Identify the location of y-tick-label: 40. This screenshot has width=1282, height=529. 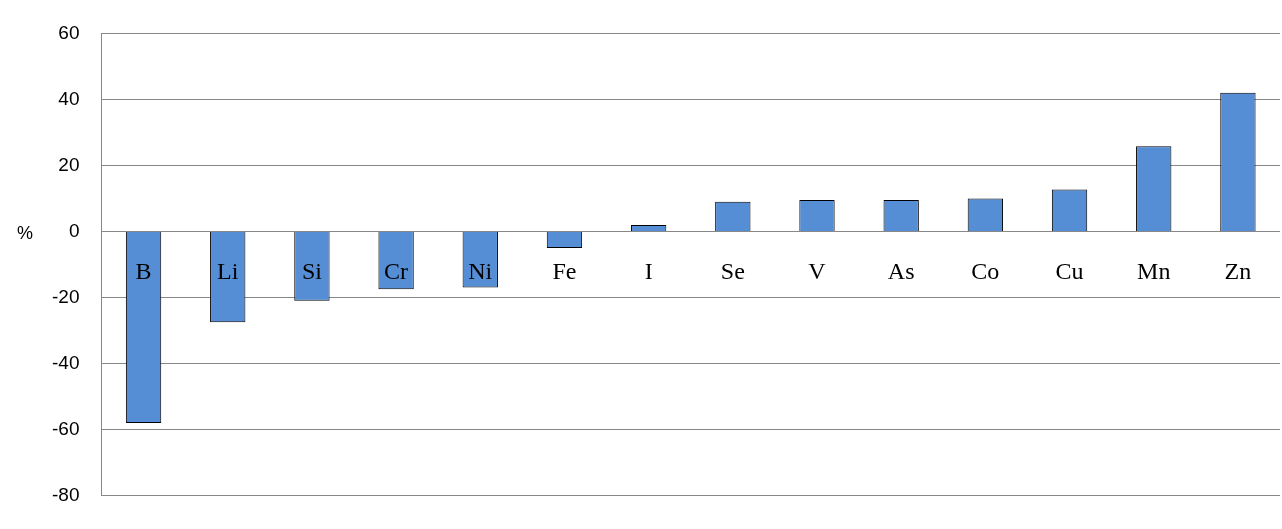
(69, 98).